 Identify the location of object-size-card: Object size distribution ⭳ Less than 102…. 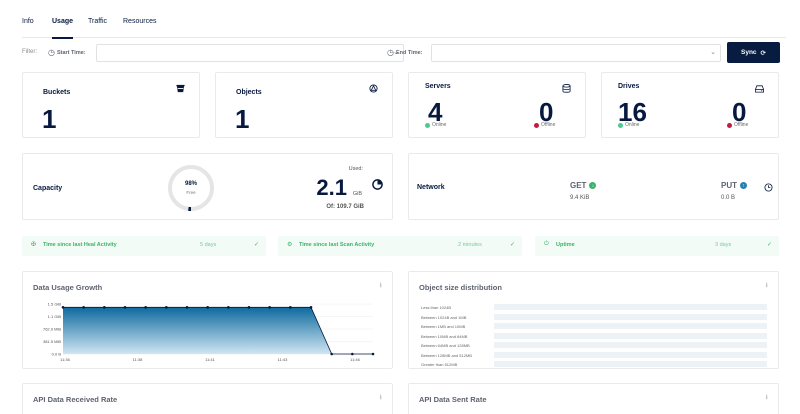
(593, 320).